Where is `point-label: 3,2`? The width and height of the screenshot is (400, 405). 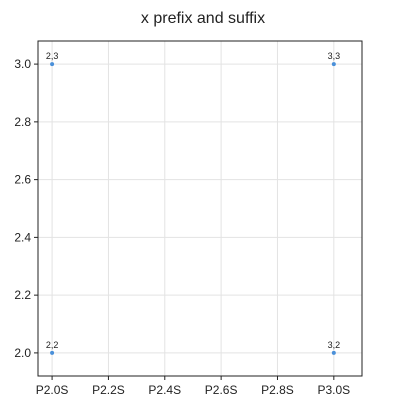 point-label: 3,2 is located at coordinates (334, 345).